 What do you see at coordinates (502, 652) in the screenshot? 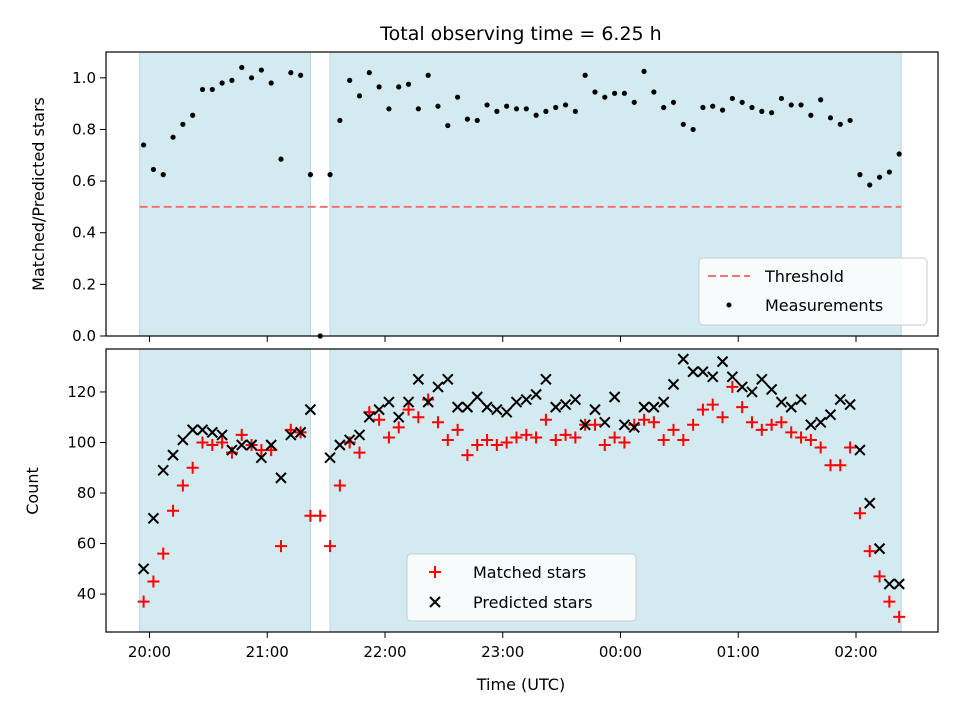
I see `x-tick-label: 23:00` at bounding box center [502, 652].